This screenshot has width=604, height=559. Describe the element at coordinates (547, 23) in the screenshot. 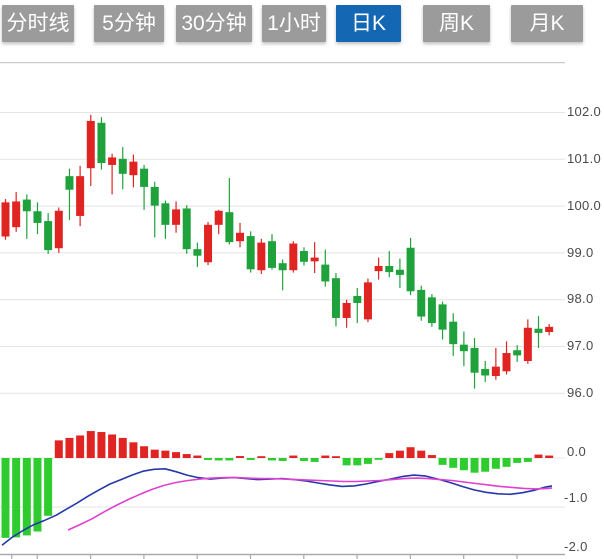

I see `tab-monthly: 月K` at that location.